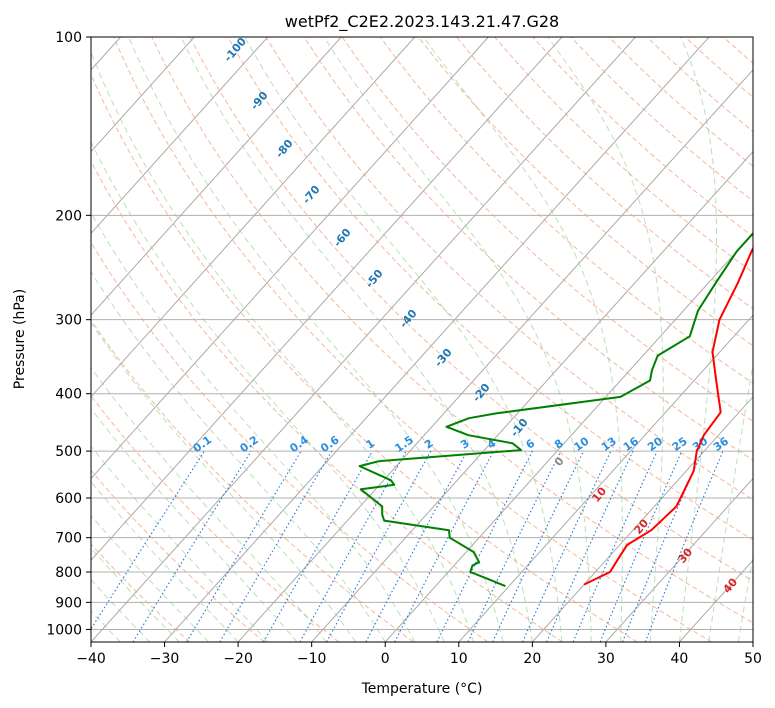 The image size is (775, 708). I want to click on x-tick-label: −10, so click(312, 659).